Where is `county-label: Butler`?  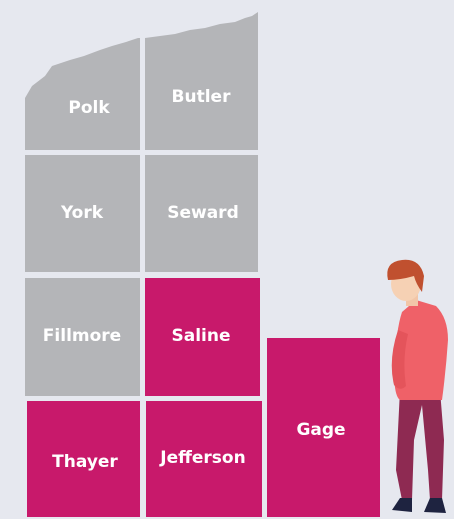
county-label: Butler is located at coordinates (202, 97).